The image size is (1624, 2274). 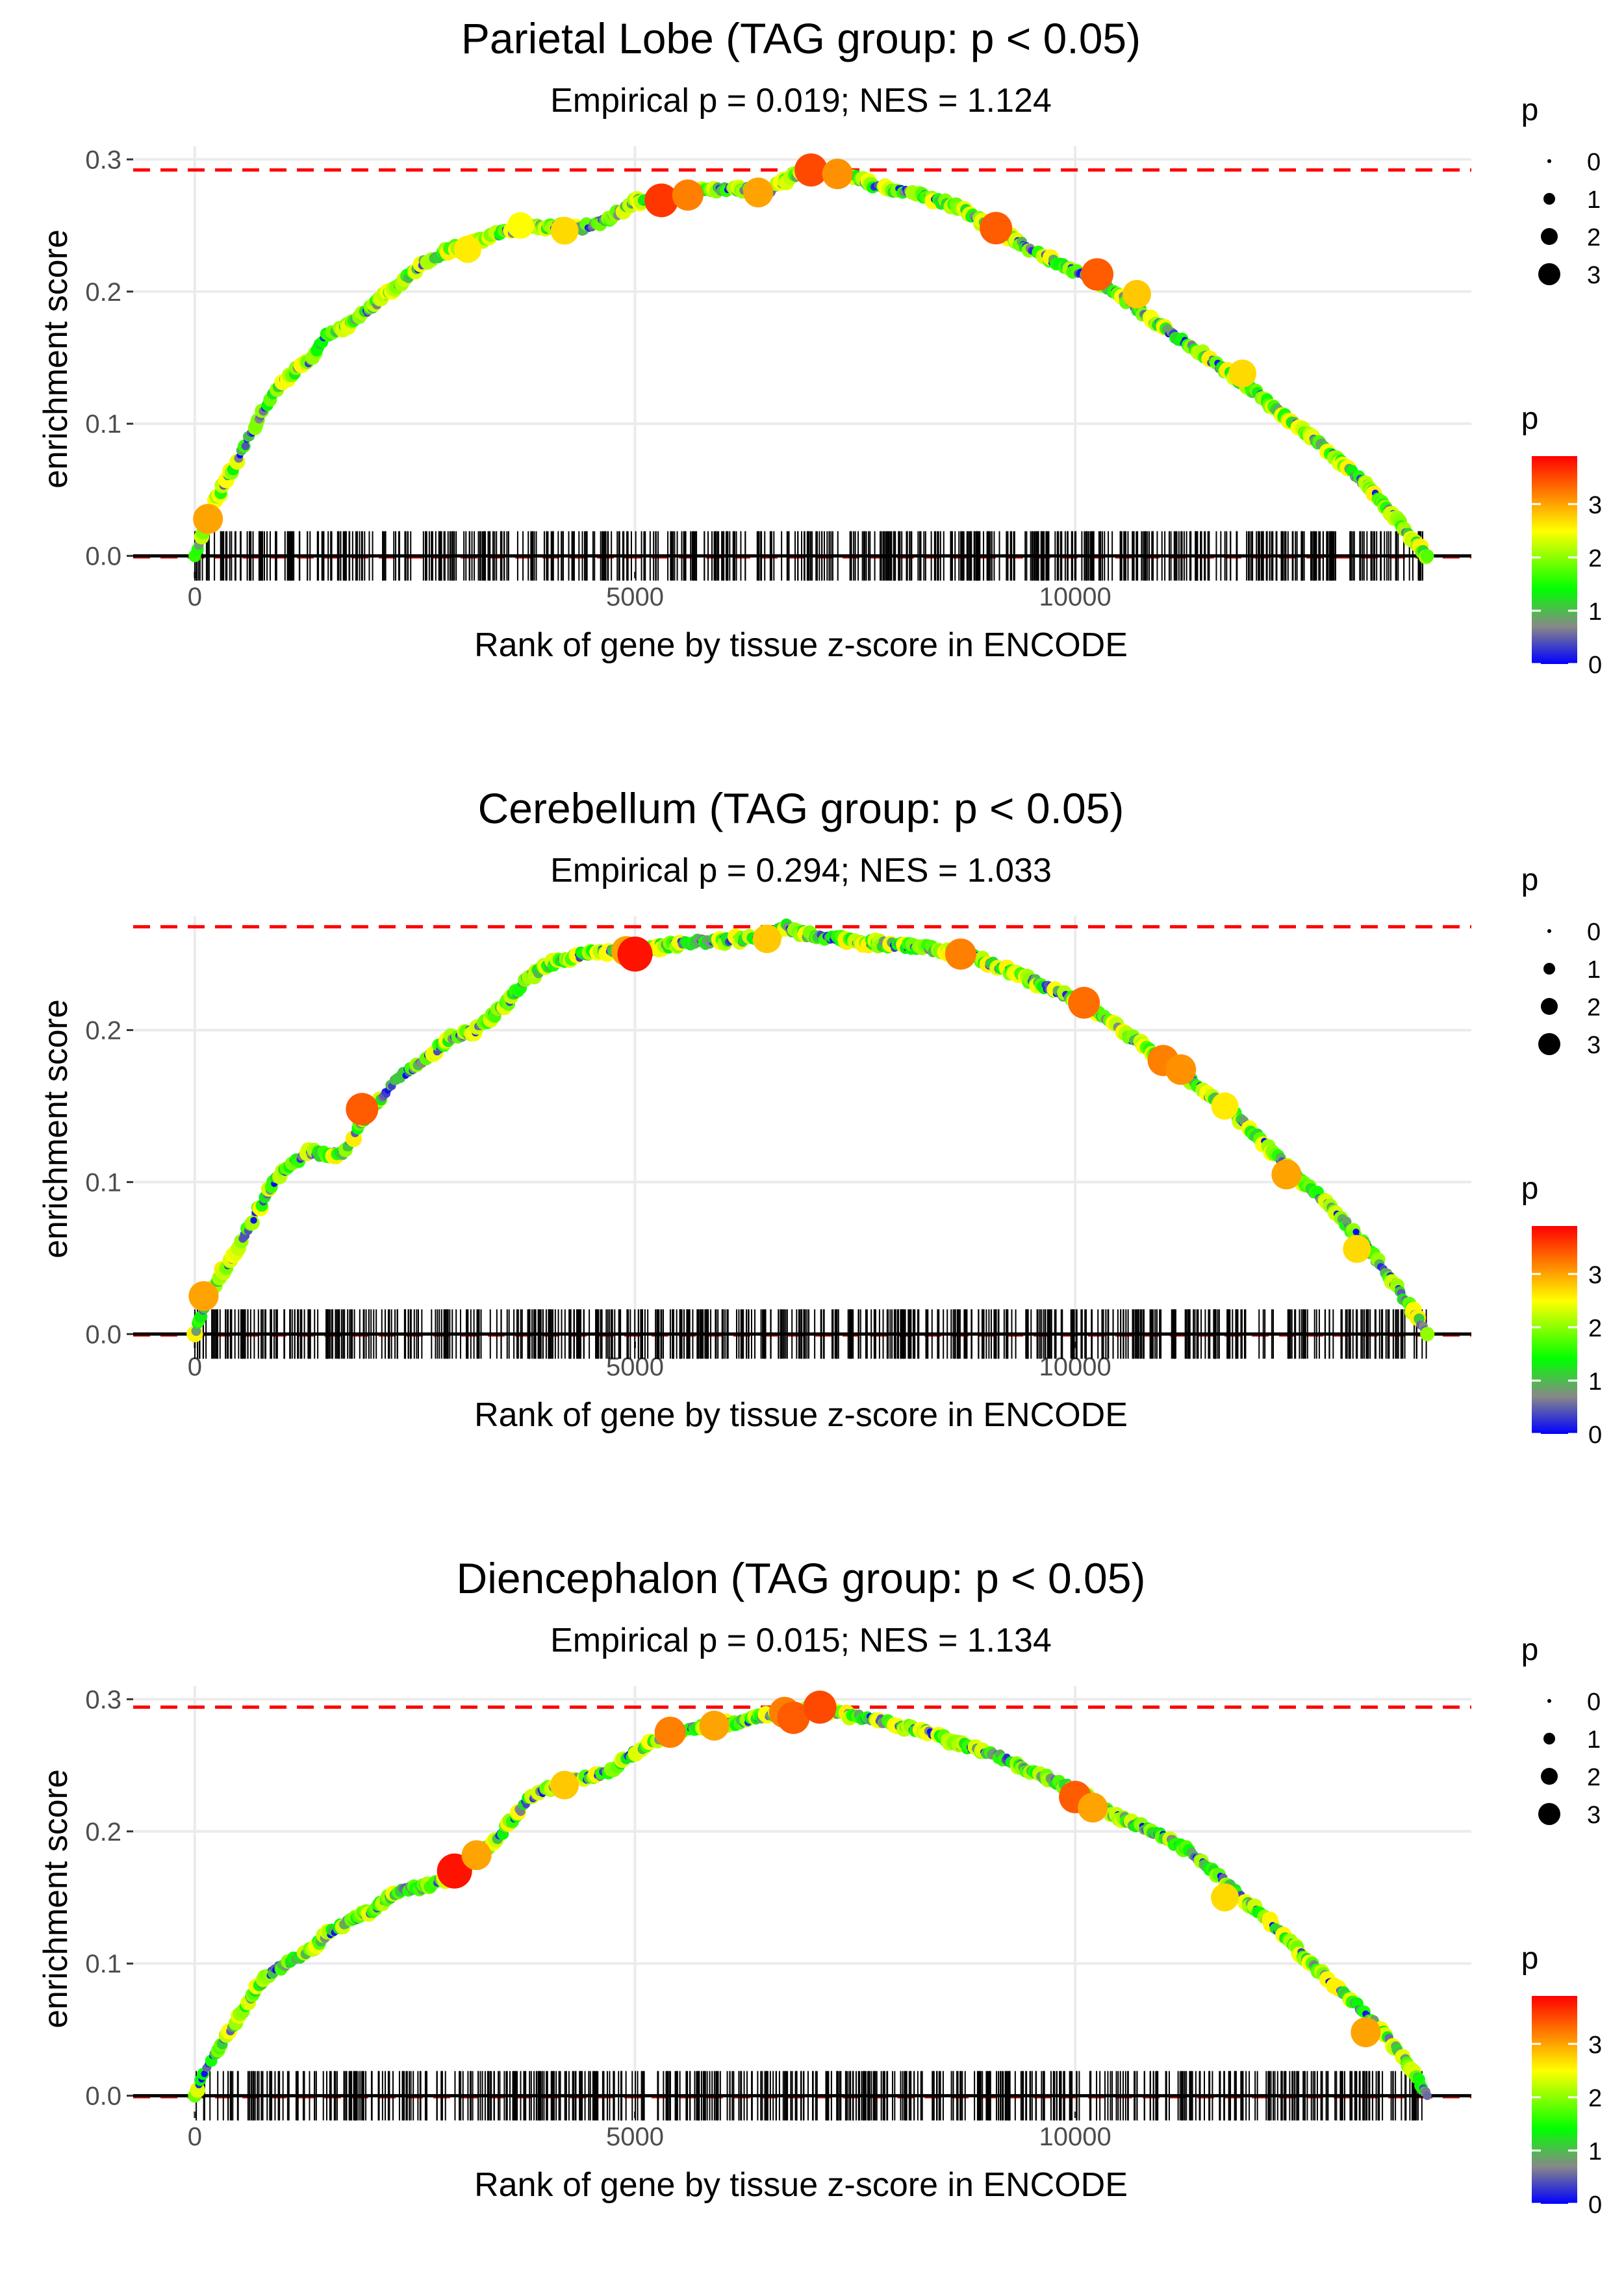 What do you see at coordinates (801, 1578) in the screenshot?
I see `chart-title: Diencephalon (TAG group: p < 0.05)` at bounding box center [801, 1578].